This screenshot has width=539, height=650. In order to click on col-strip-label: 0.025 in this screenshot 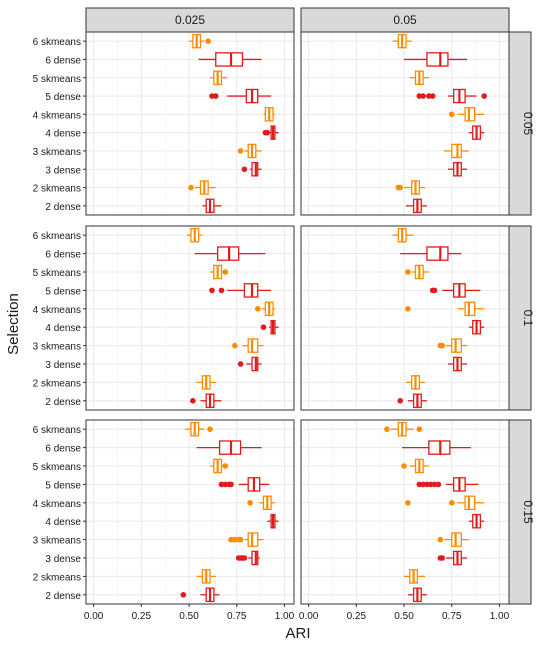, I will do `click(190, 20)`.